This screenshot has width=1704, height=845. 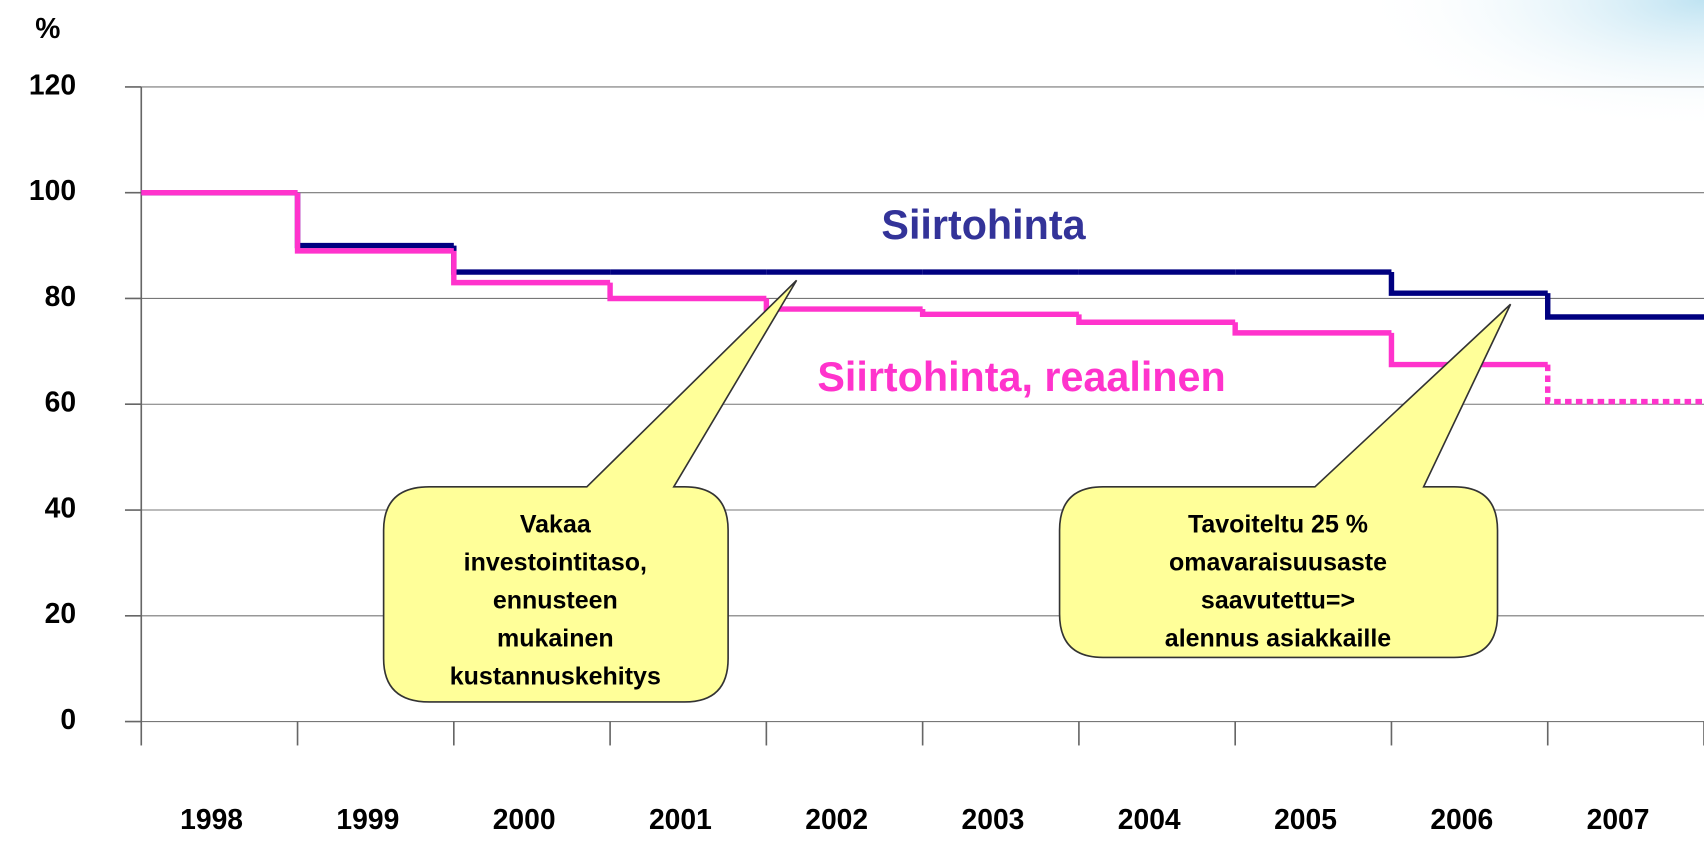 What do you see at coordinates (555, 677) in the screenshot?
I see `callout-text: kustannuskehitys` at bounding box center [555, 677].